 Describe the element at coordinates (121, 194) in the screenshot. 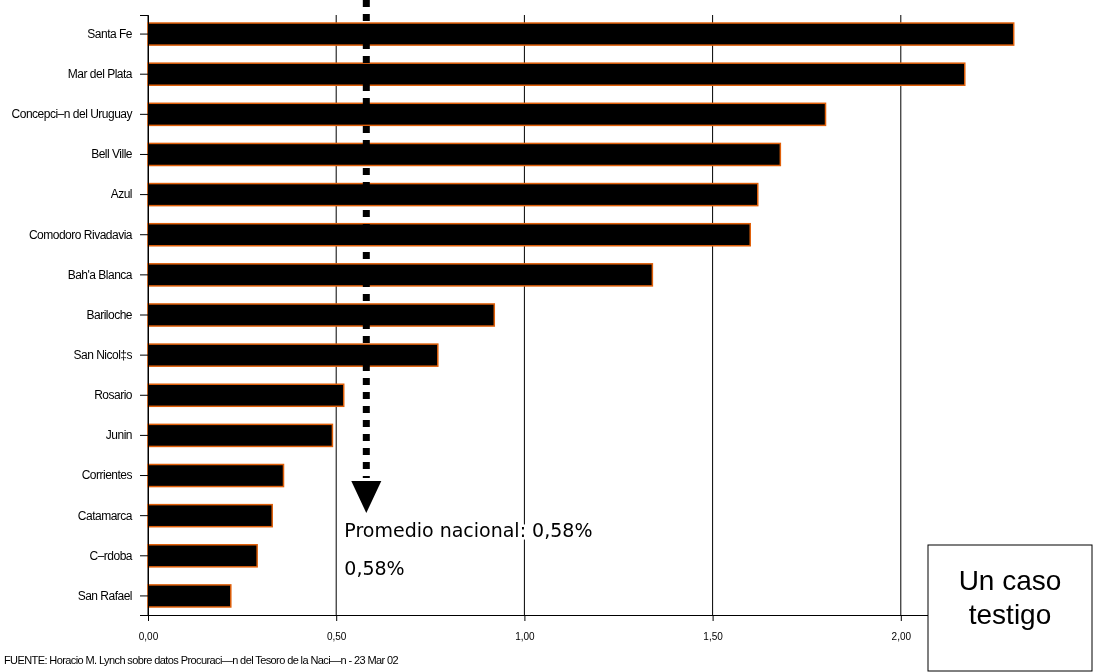

I see `y-tick-label: Azul` at that location.